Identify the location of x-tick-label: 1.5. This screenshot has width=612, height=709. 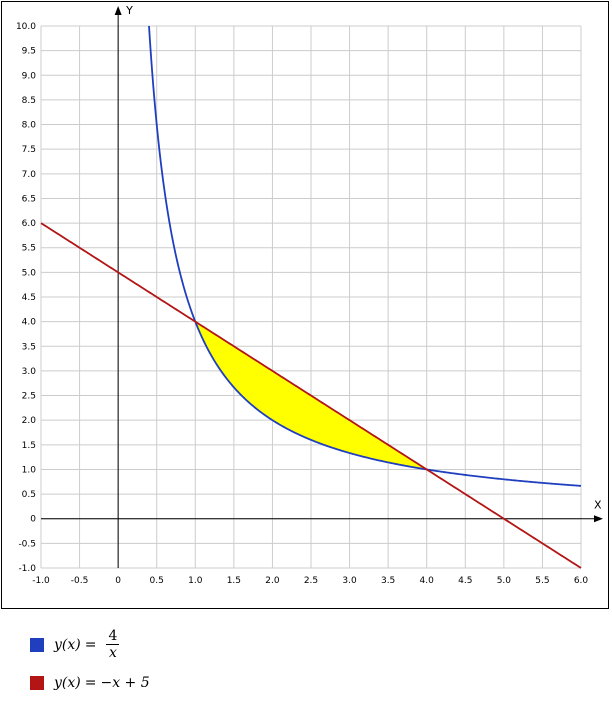
(234, 581).